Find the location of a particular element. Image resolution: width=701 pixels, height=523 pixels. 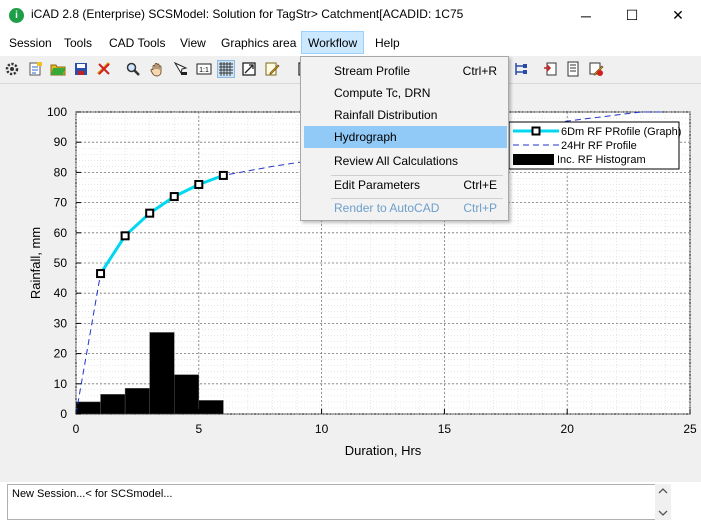

menu-item-label: Hydrograph is located at coordinates (365, 137).